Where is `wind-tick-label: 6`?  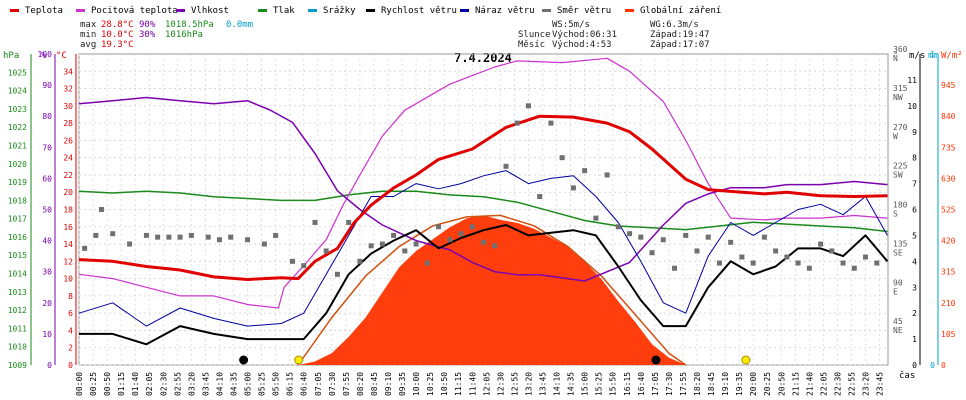
wind-tick-label: 6 is located at coordinates (914, 210).